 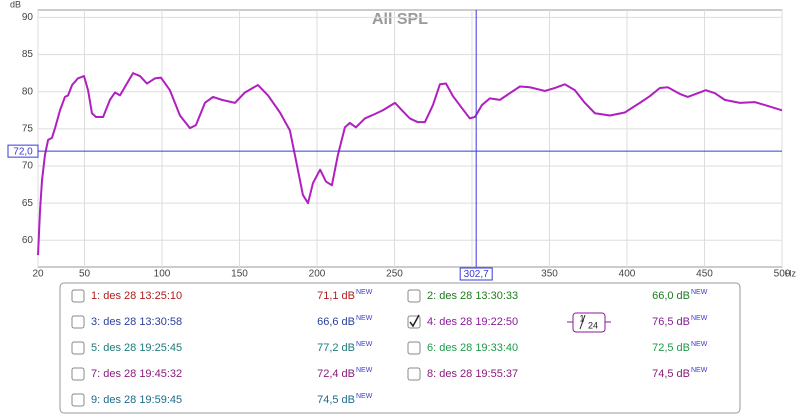 I want to click on x-tick-label: 250, so click(x=394, y=274).